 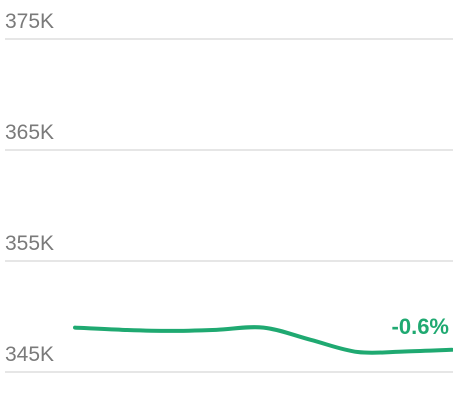 I want to click on line, so click(x=263, y=340).